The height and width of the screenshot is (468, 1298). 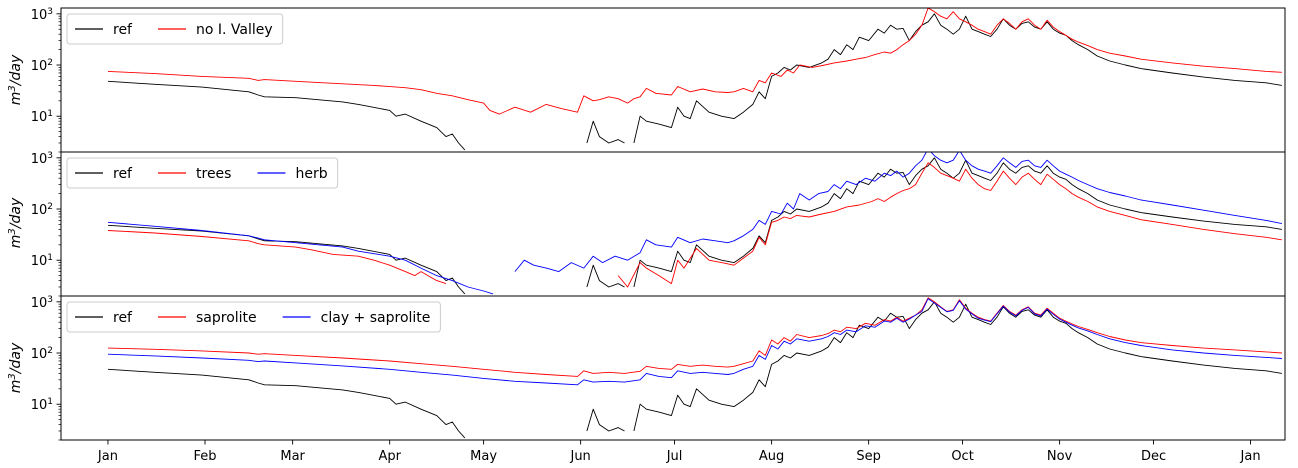 I want to click on x-axis: Jan Feb Mar Apr May Jun Jul Aug Sep Oct Nov Dec Jan, so click(x=679, y=452).